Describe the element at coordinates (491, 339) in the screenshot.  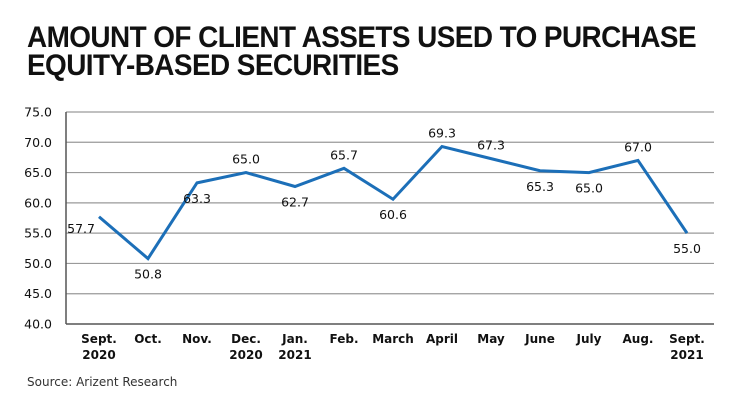
I see `x-tick-label: May` at that location.